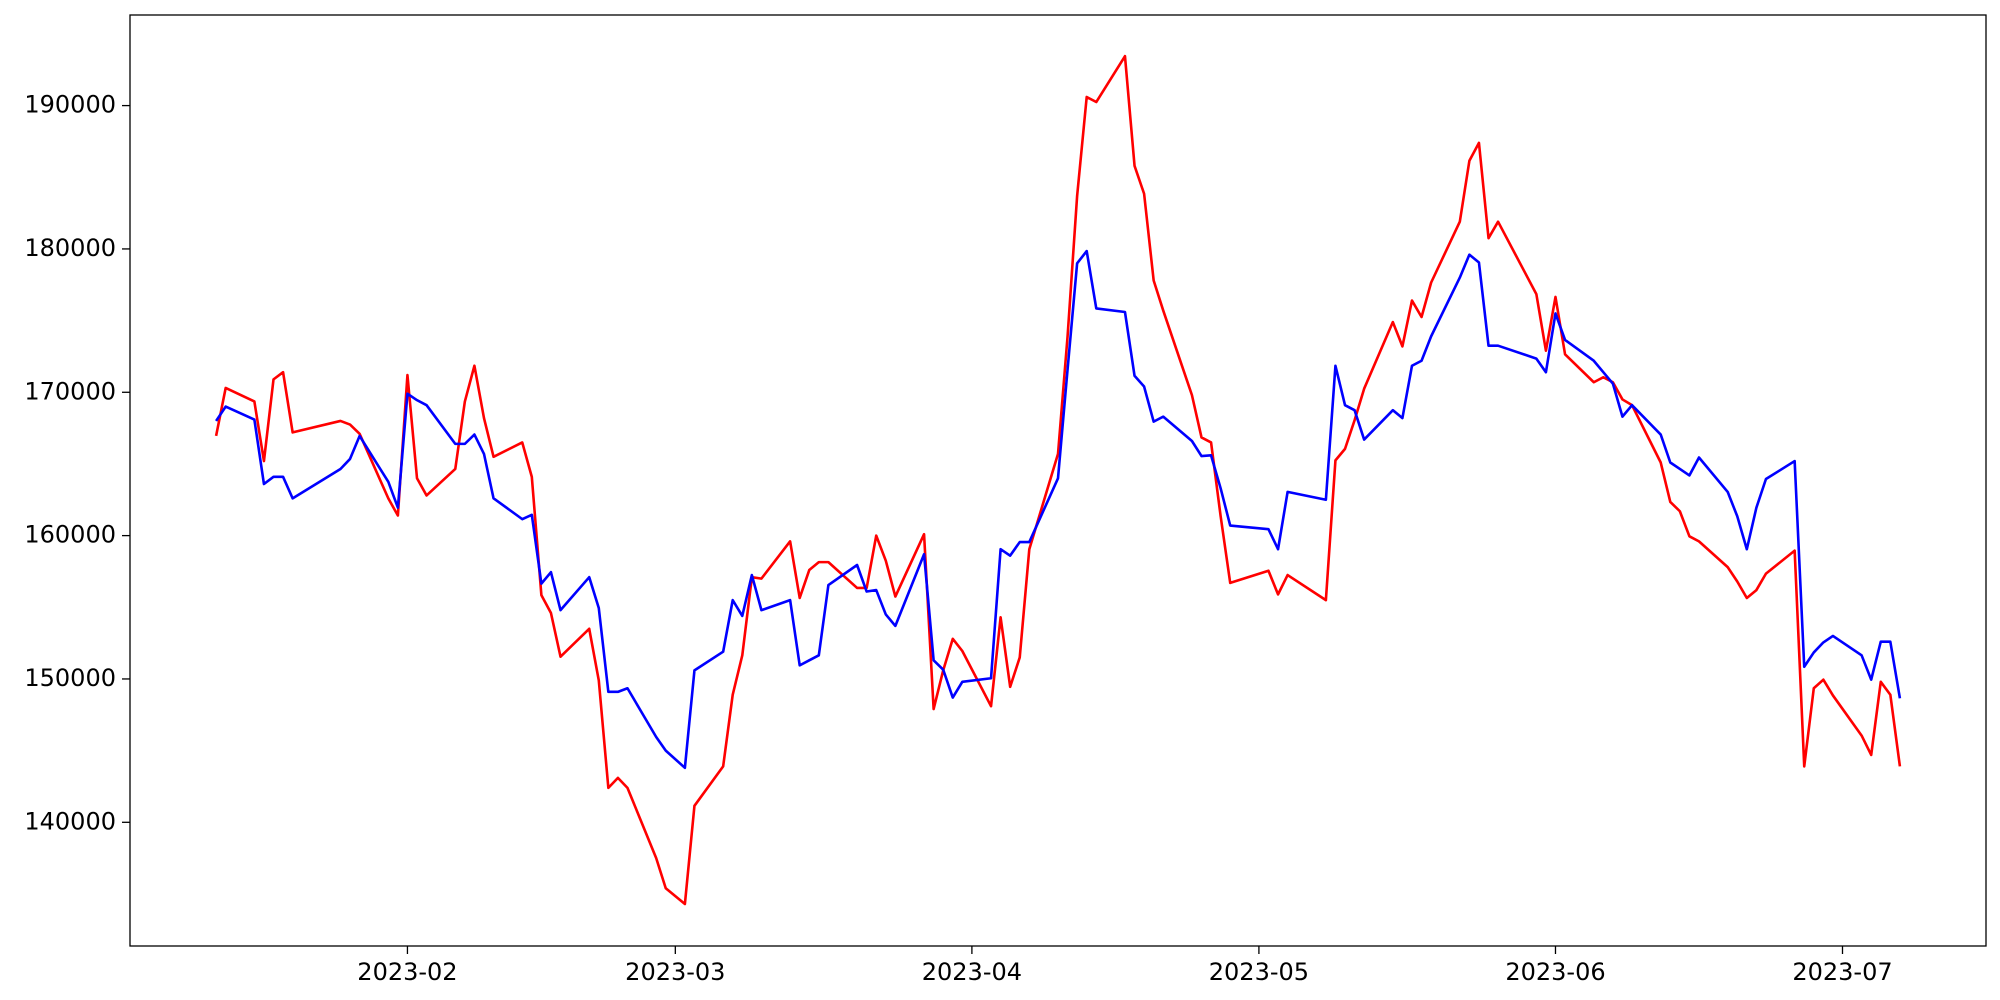 This screenshot has width=2000, height=1000. What do you see at coordinates (675, 972) in the screenshot?
I see `x-tick-label: 2023-03` at bounding box center [675, 972].